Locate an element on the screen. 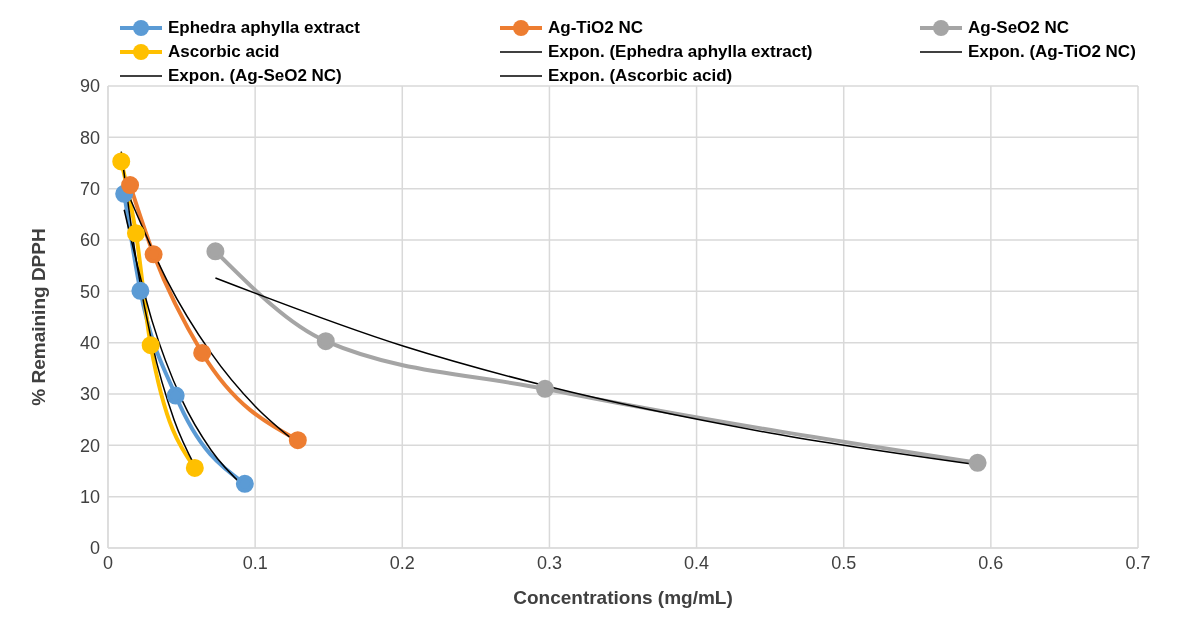  legend-label: Ag-SeO2 NC is located at coordinates (1019, 28).